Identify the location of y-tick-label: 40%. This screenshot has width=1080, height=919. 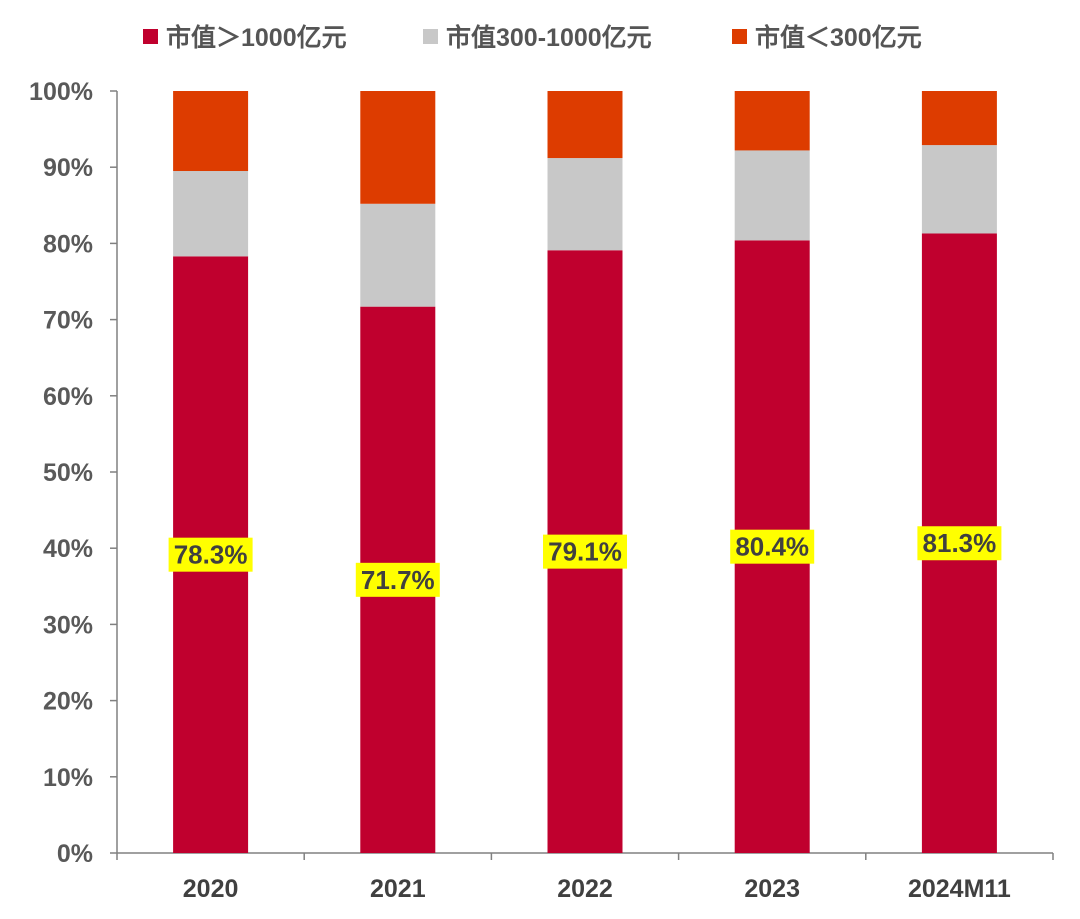
(68, 549).